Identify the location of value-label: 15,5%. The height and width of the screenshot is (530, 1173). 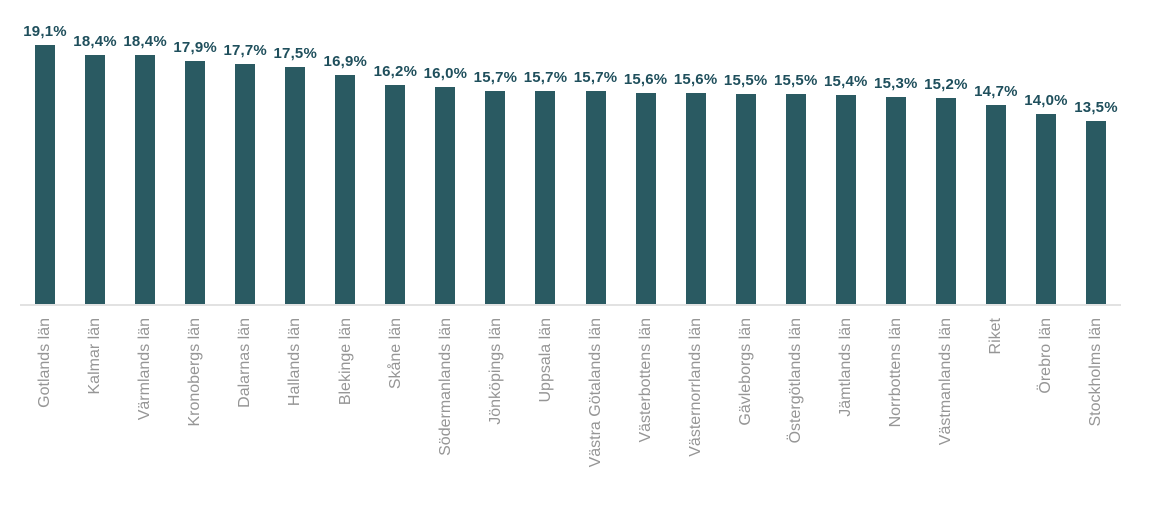
(745, 80).